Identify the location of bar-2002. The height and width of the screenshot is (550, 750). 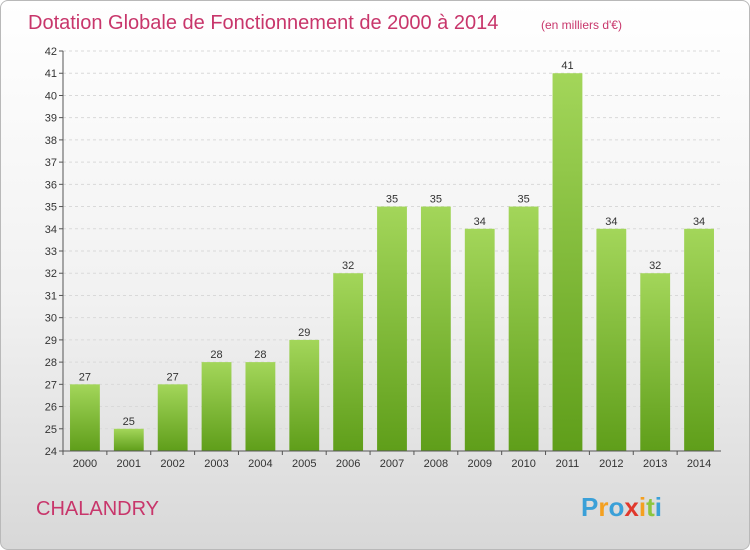
(172, 417).